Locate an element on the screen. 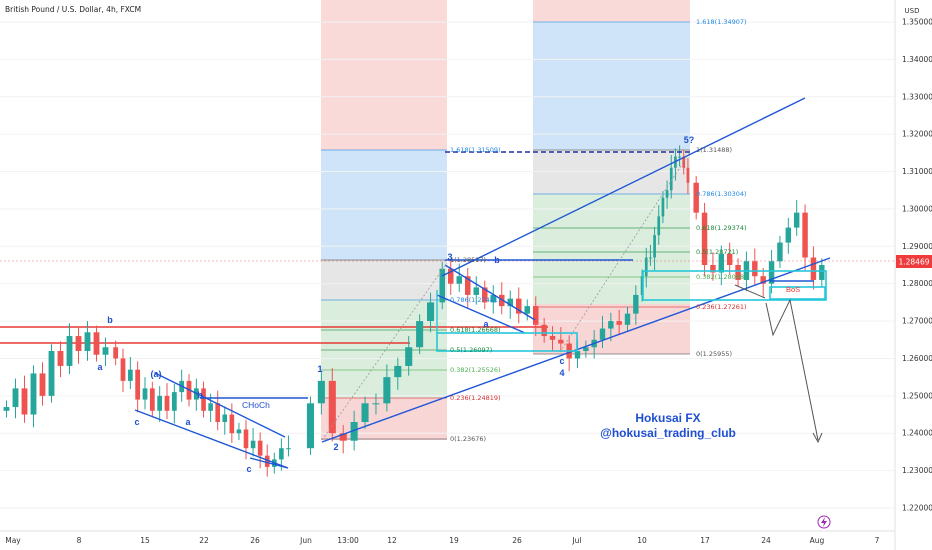  red-zone-right is located at coordinates (611, 11).